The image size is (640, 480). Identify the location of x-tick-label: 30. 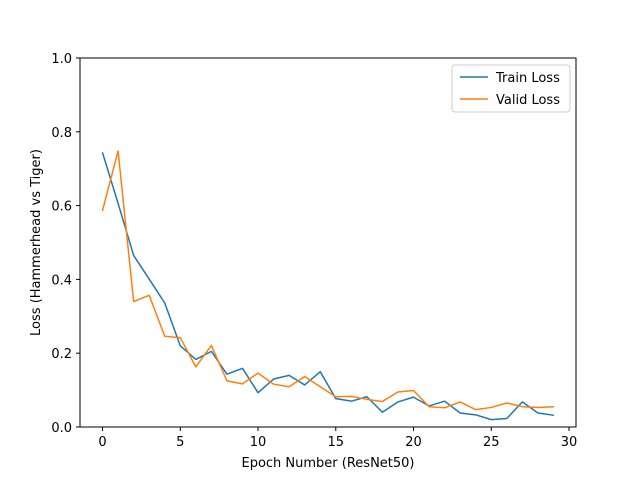
(569, 442).